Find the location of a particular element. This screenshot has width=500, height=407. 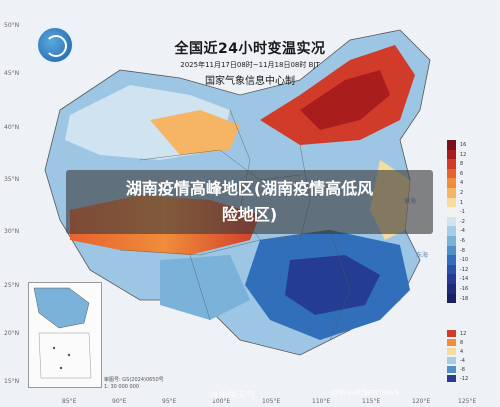

lat-label: 35°N is located at coordinates (12, 179).